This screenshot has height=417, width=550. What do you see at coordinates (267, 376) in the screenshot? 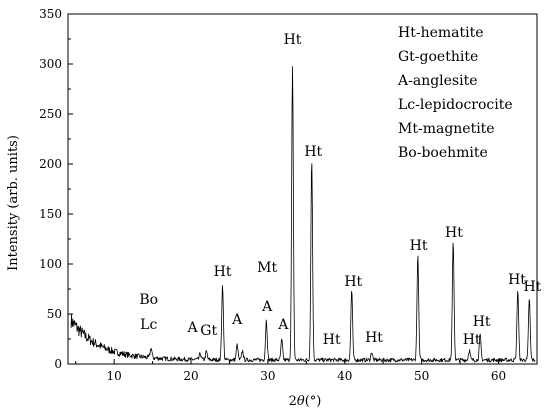
I see `x-tick-label: 30` at bounding box center [267, 376].